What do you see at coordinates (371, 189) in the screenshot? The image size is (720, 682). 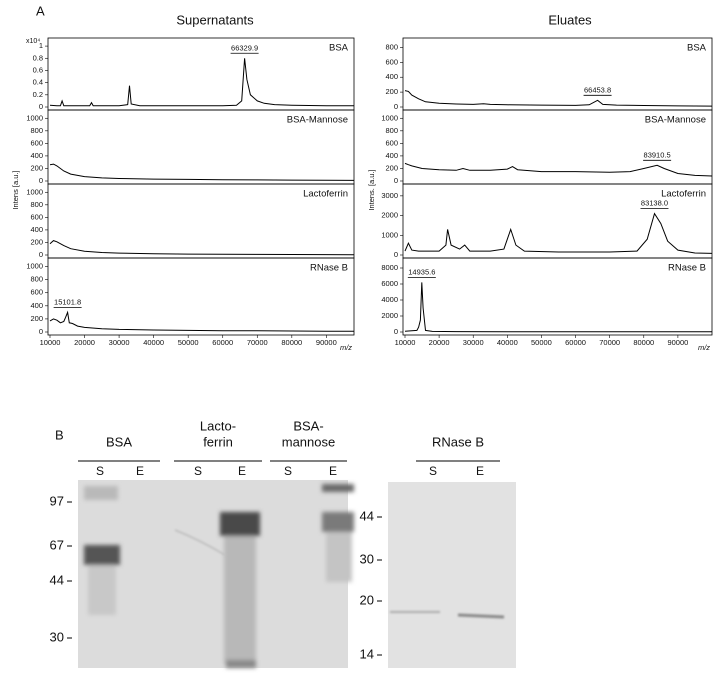 I see `y-axis-label: Intens. [a.u.]` at bounding box center [371, 189].